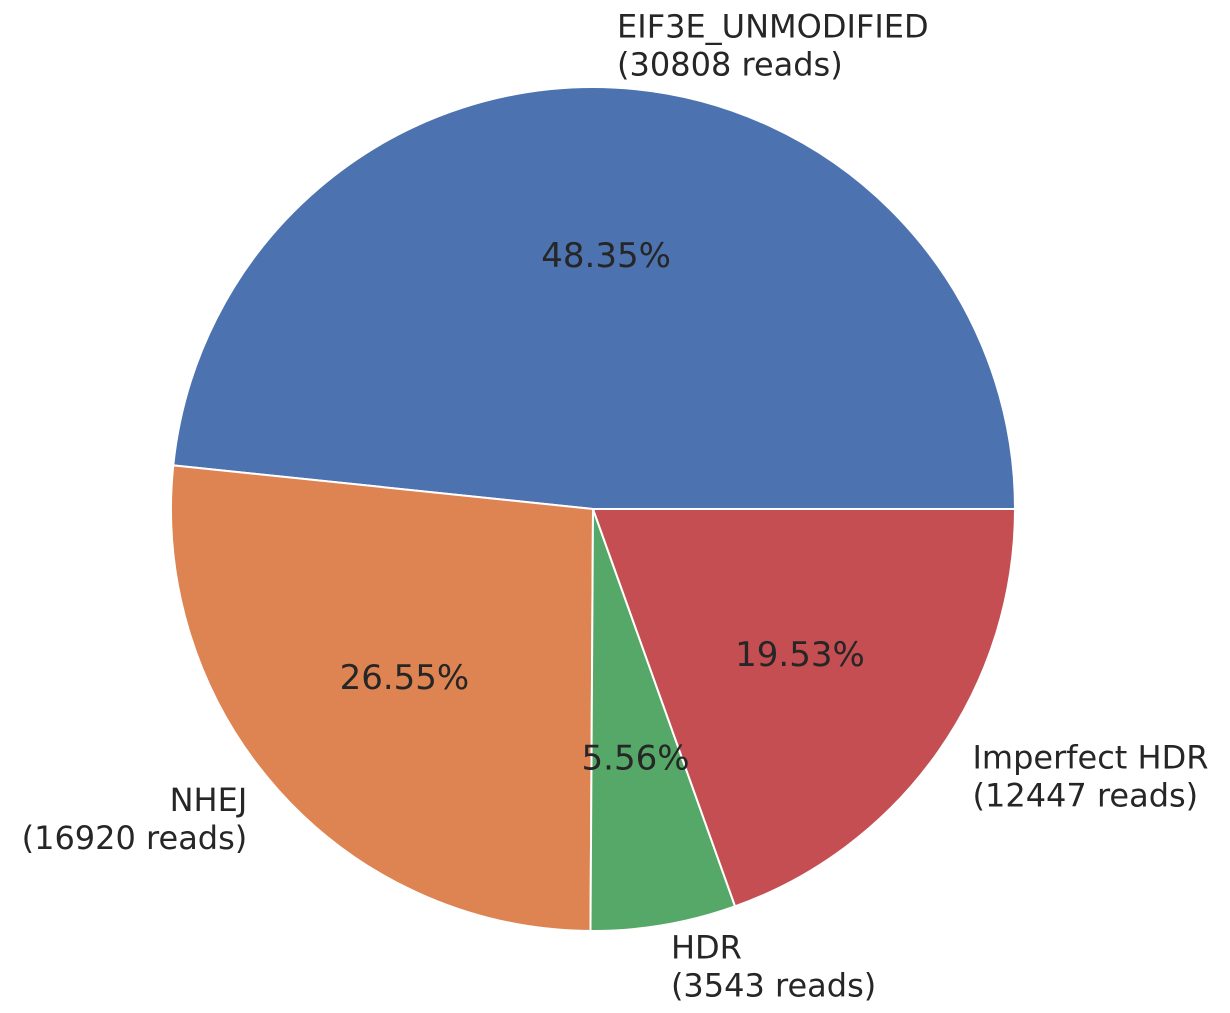 The width and height of the screenshot is (1230, 1013). I want to click on category-reads: (3543 reads), so click(773, 986).